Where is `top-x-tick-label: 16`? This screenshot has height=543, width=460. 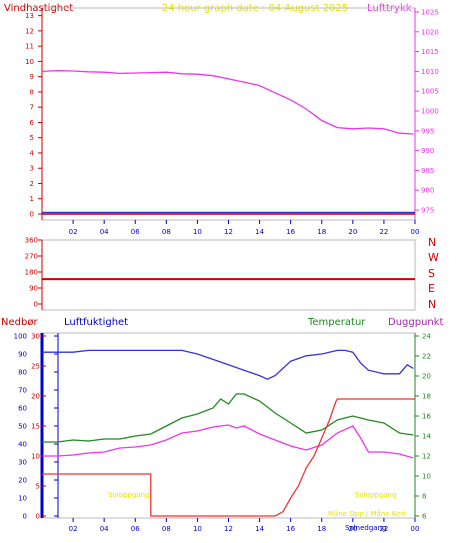
top-x-tick-label: 16 is located at coordinates (290, 232).